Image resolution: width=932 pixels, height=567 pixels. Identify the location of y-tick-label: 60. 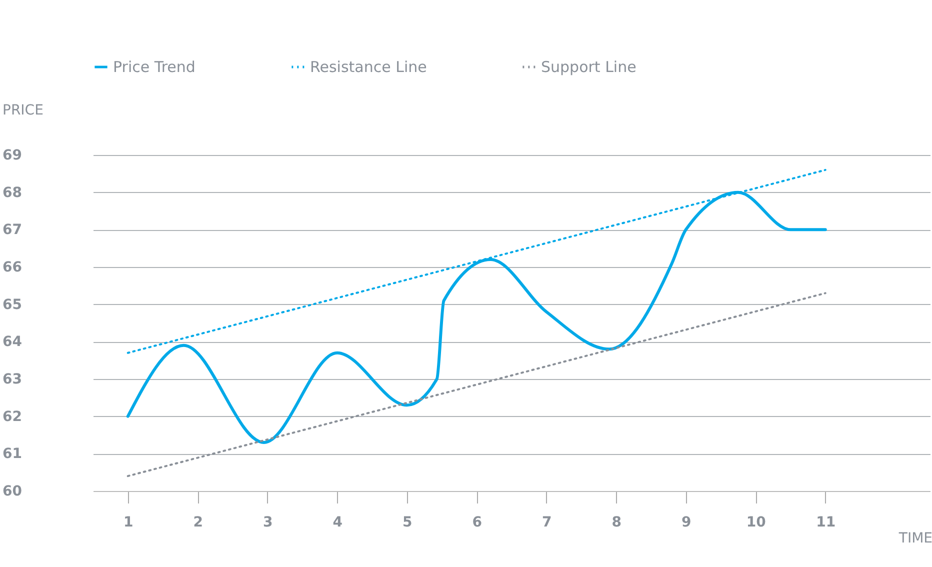
(12, 492).